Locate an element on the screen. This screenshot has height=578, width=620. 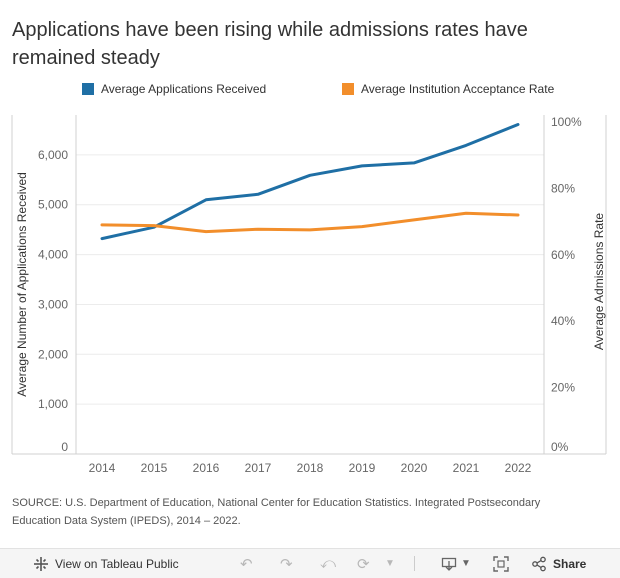
legend-label-applications: Average Applications Received is located at coordinates (184, 89).